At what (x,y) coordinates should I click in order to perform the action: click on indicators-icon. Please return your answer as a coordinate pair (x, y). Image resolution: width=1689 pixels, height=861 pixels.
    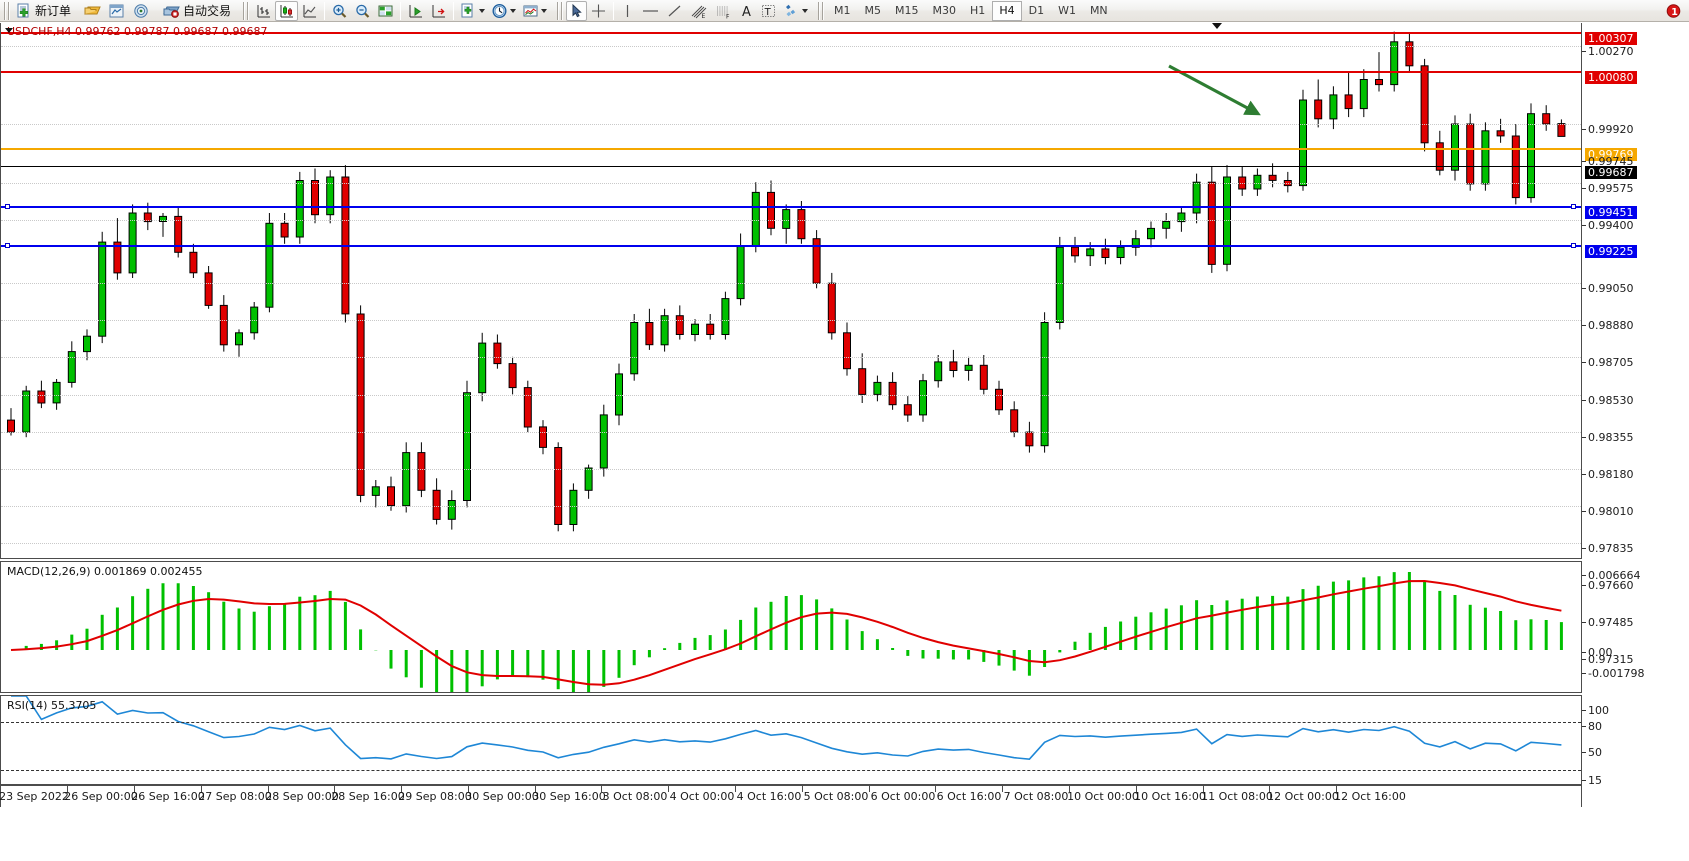
    Looking at the image, I should click on (467, 10).